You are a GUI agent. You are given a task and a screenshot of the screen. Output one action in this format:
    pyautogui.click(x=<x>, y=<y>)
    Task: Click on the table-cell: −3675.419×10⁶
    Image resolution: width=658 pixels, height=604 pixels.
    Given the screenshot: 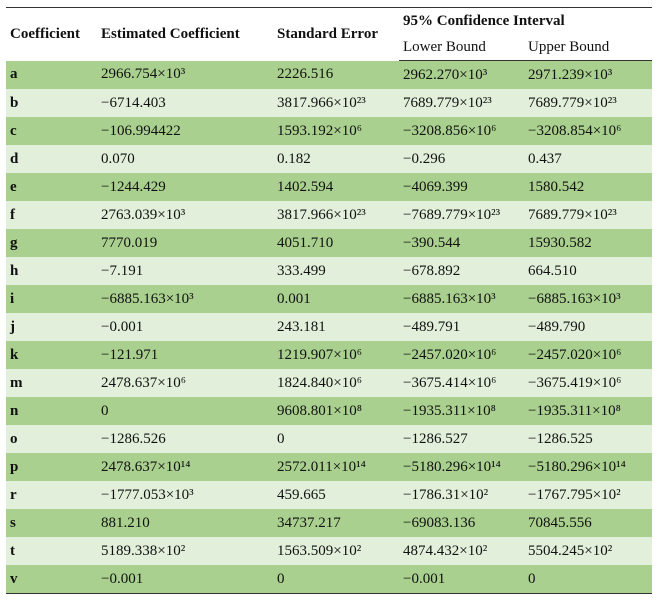 What is the action you would take?
    pyautogui.click(x=575, y=382)
    